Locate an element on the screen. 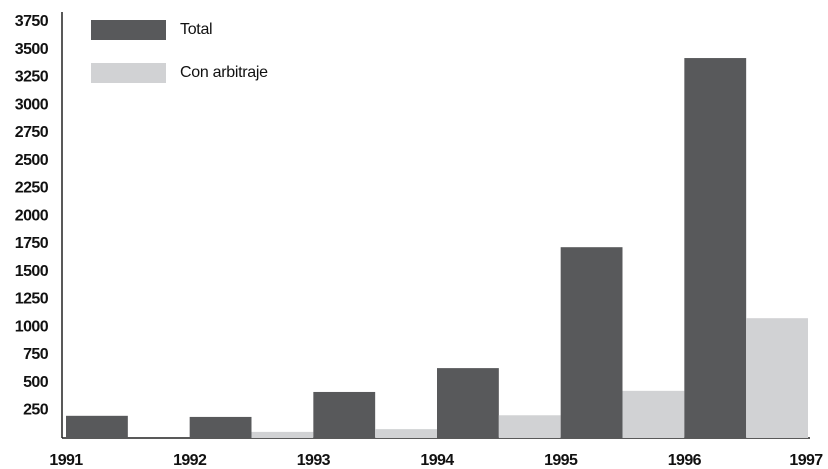 The image size is (828, 469). y-tick-label: 1750 is located at coordinates (32, 243).